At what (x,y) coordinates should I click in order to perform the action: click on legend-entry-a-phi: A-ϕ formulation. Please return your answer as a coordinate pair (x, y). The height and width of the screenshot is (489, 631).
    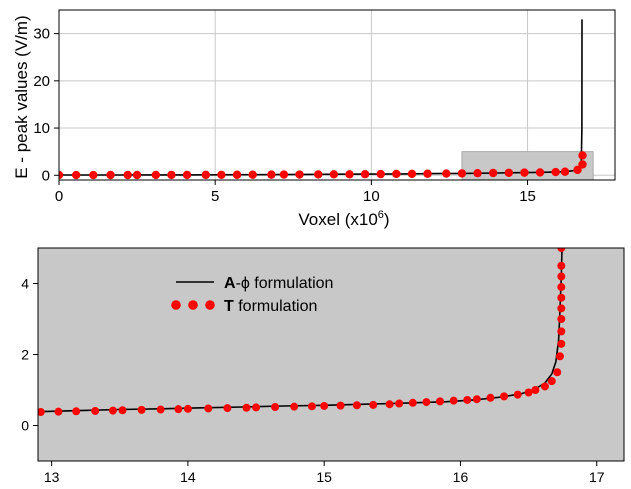
    Looking at the image, I should click on (278, 283).